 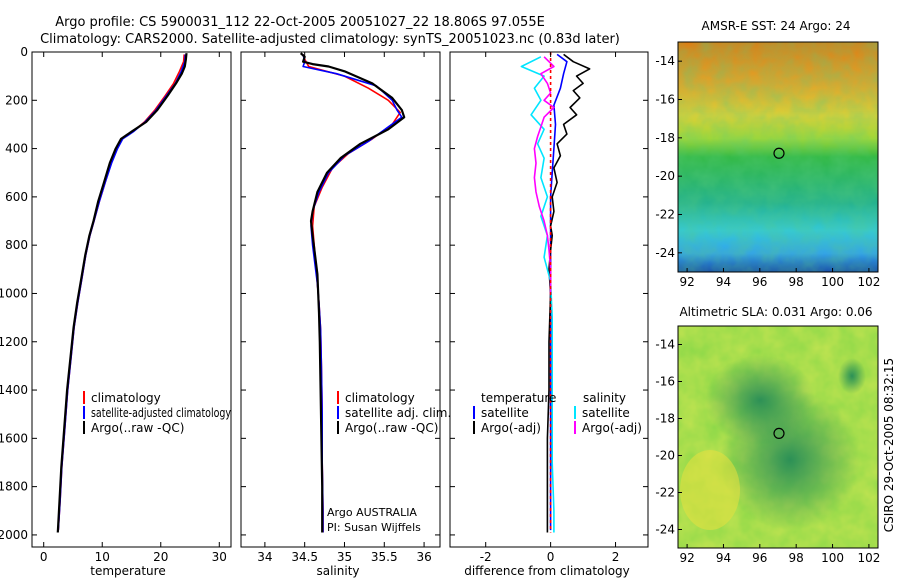 I want to click on y-tick-label: 1000, so click(x=14, y=293).